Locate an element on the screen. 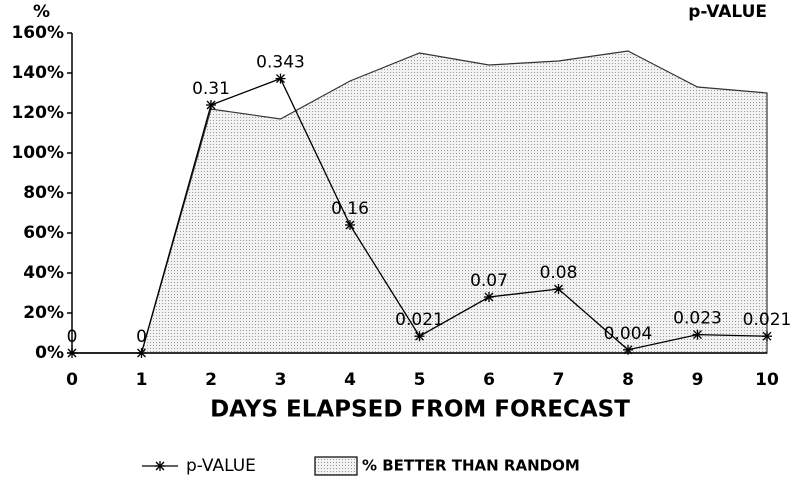  x-tick-label: 2 is located at coordinates (211, 380).